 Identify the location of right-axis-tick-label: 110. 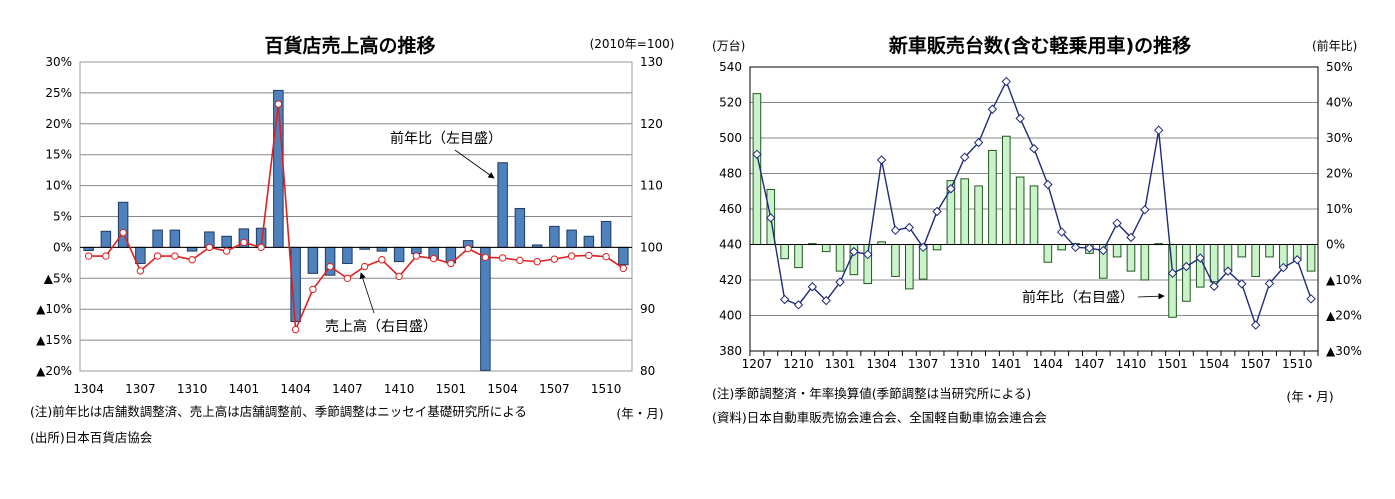
(651, 186).